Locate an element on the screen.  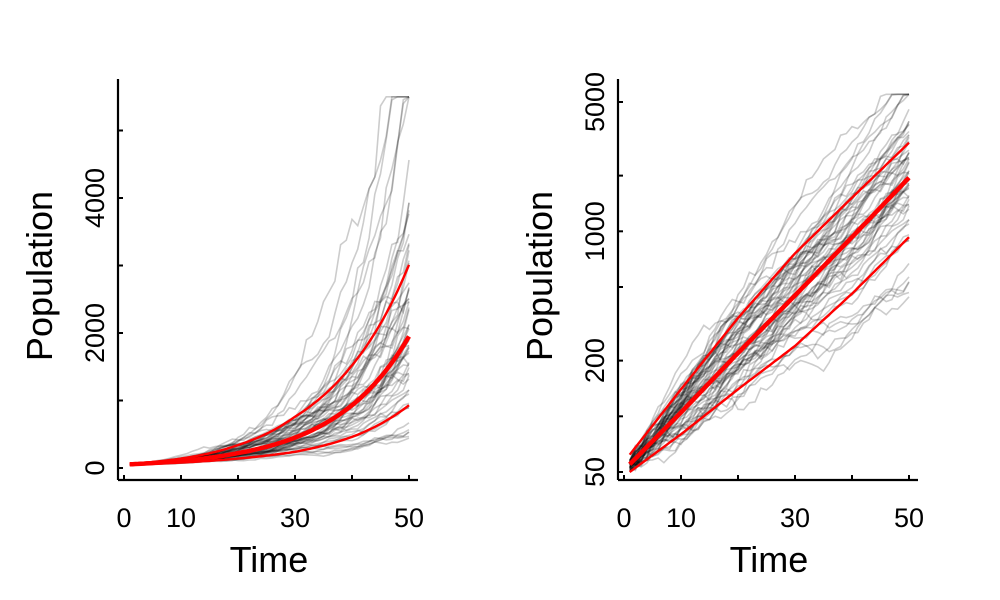
right-x-tick-label: 0 is located at coordinates (623, 518).